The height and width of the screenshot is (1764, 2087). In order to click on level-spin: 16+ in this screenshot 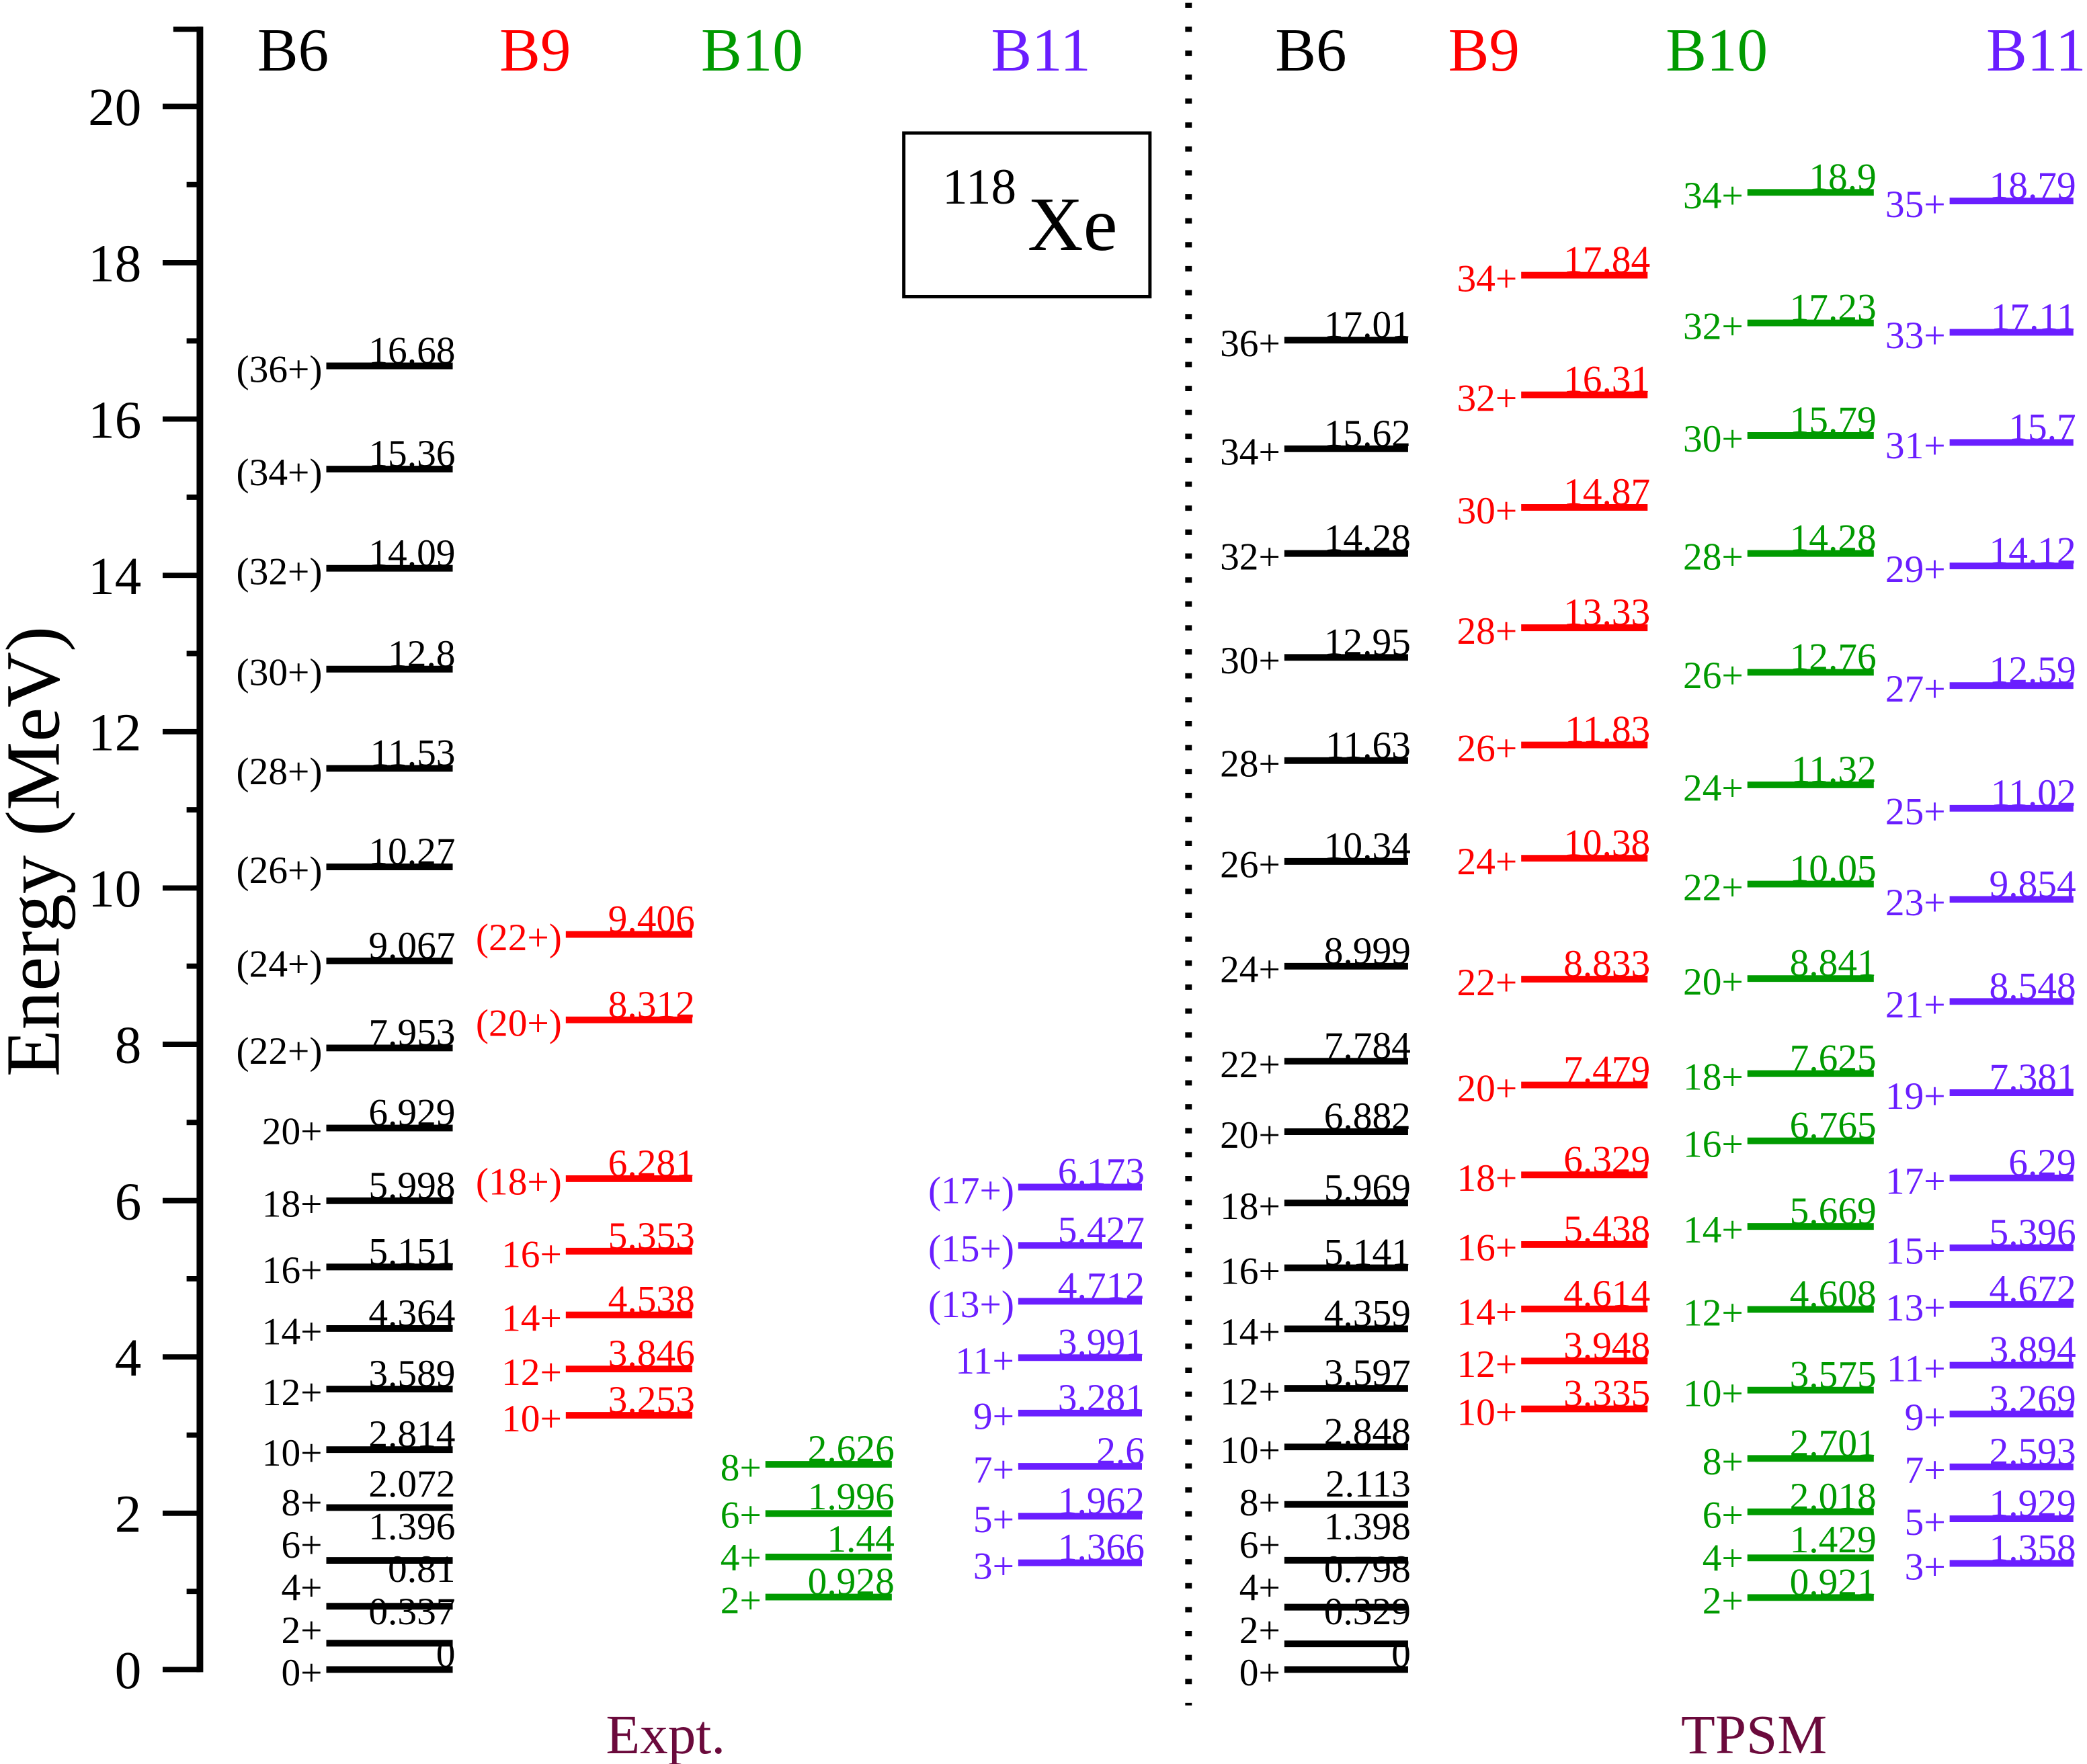, I will do `click(292, 1270)`.